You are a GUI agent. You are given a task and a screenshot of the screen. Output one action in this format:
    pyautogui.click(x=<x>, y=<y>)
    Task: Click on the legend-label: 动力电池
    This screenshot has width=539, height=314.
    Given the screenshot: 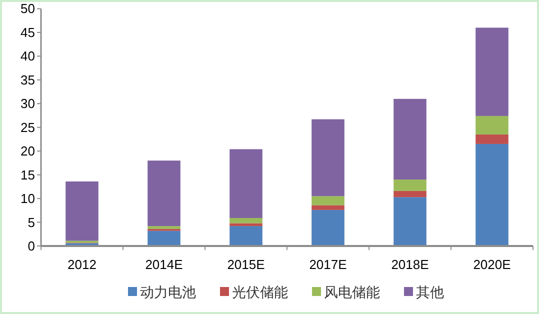 What is the action you would take?
    pyautogui.click(x=168, y=292)
    